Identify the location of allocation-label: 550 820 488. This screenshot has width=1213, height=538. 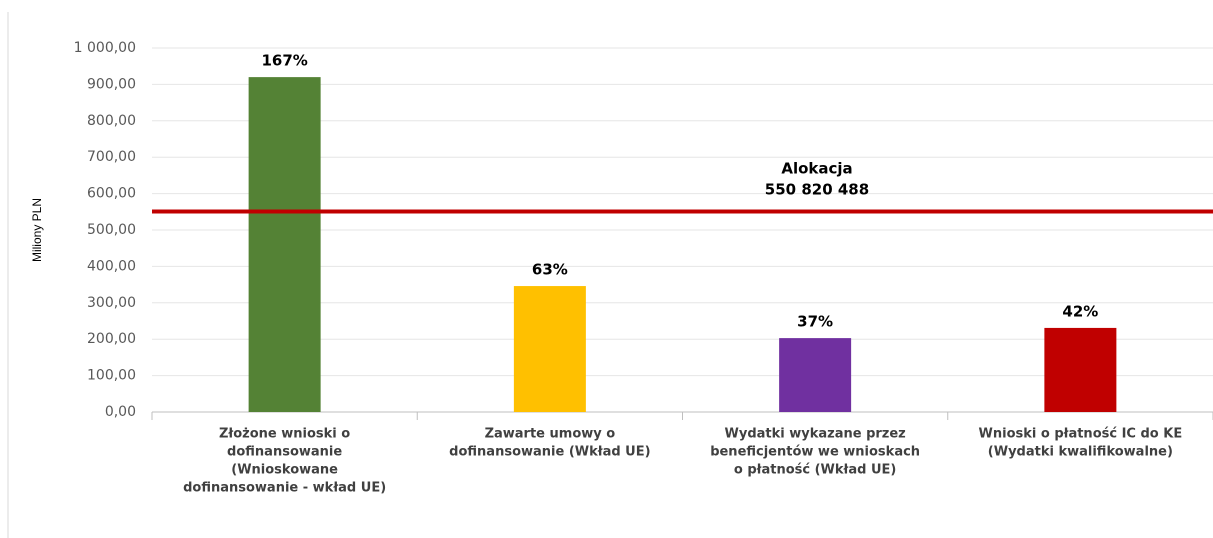
(817, 190).